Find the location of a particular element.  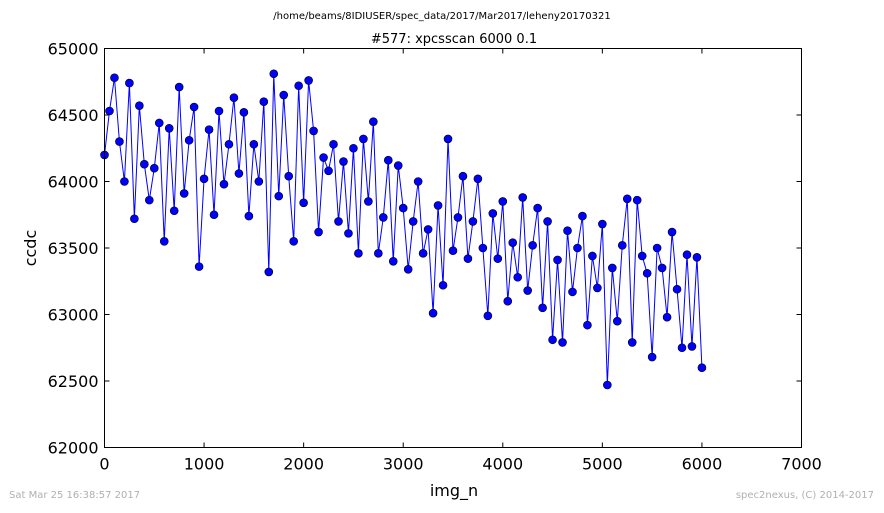

x-tick-label: 5000 is located at coordinates (602, 464).